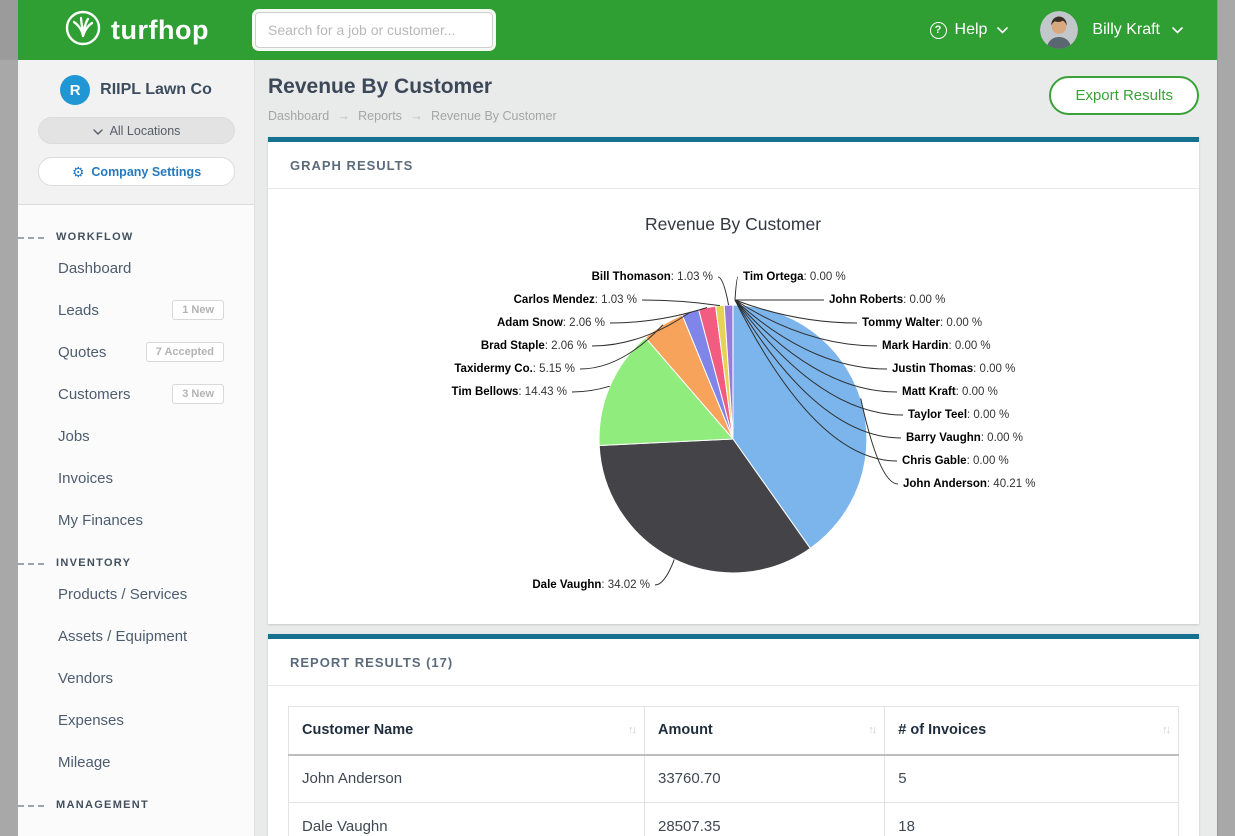 The image size is (1235, 836). What do you see at coordinates (704, 506) in the screenshot?
I see `pie-slice-dale-vaughn` at bounding box center [704, 506].